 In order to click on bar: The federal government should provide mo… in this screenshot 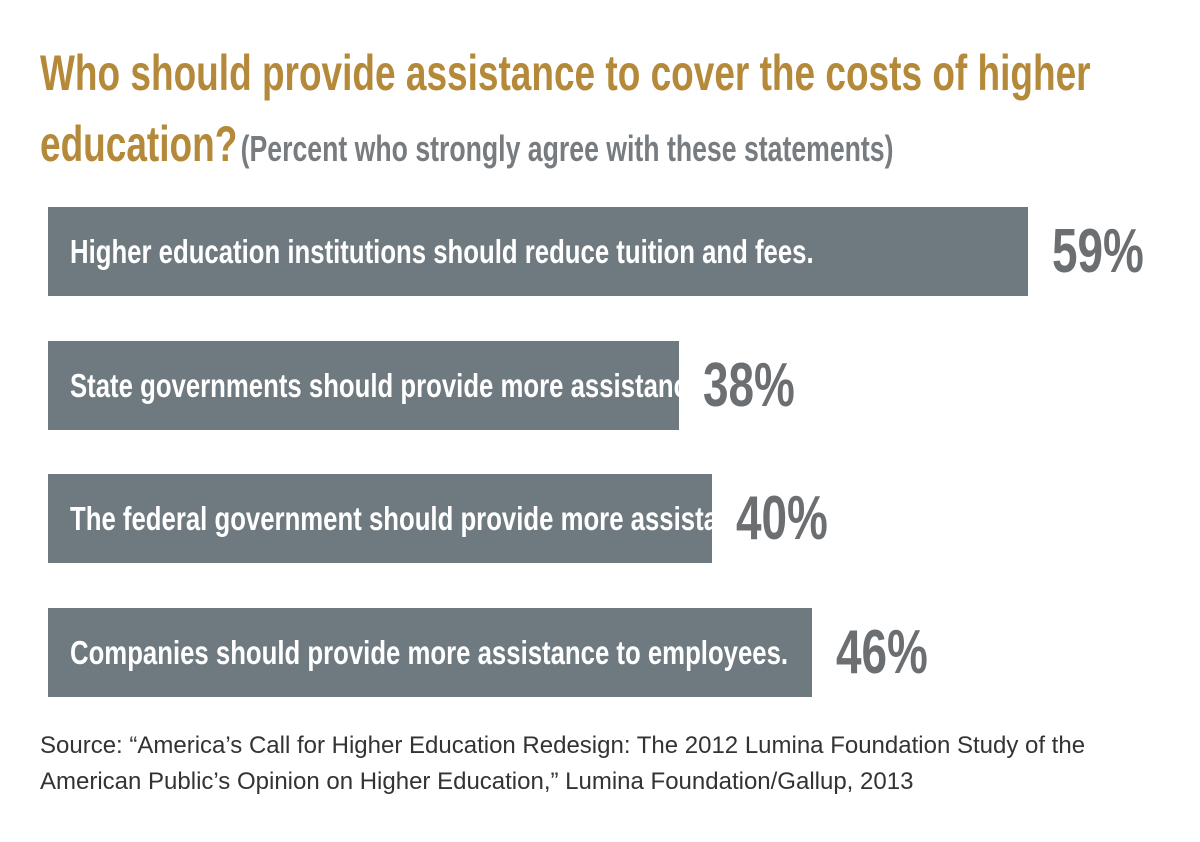, I will do `click(408, 519)`.